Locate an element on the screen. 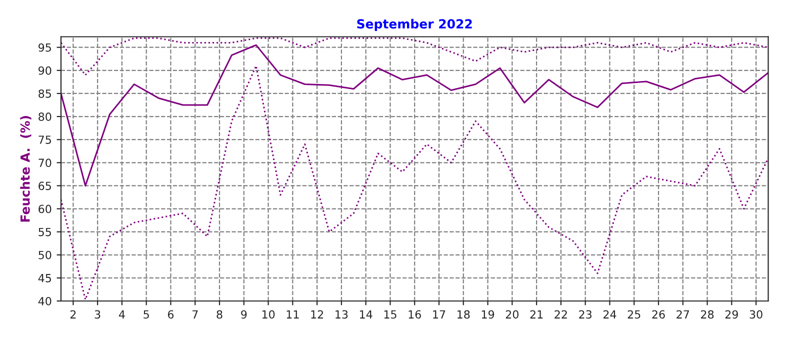  x-tick-label: 18 is located at coordinates (464, 314).